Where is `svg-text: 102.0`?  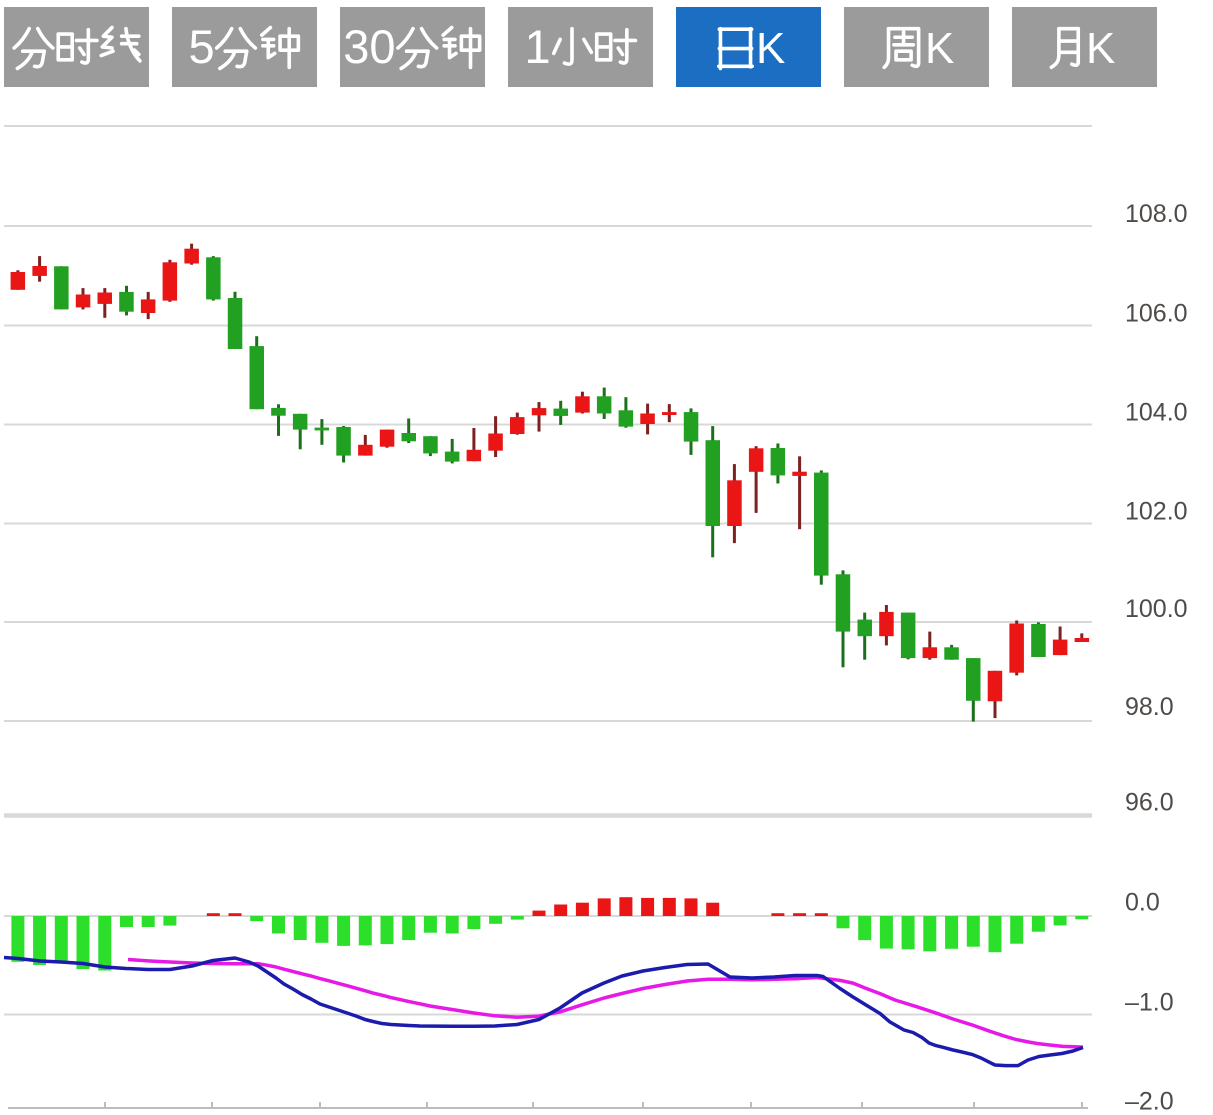
svg-text: 102.0 is located at coordinates (1156, 512).